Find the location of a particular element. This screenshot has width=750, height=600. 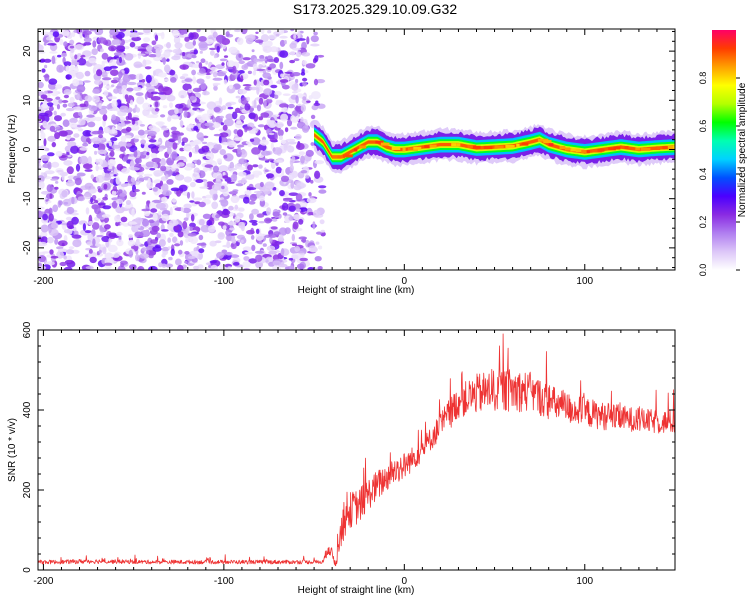

spectrogram-y-tick-label: -20 is located at coordinates (27, 247).